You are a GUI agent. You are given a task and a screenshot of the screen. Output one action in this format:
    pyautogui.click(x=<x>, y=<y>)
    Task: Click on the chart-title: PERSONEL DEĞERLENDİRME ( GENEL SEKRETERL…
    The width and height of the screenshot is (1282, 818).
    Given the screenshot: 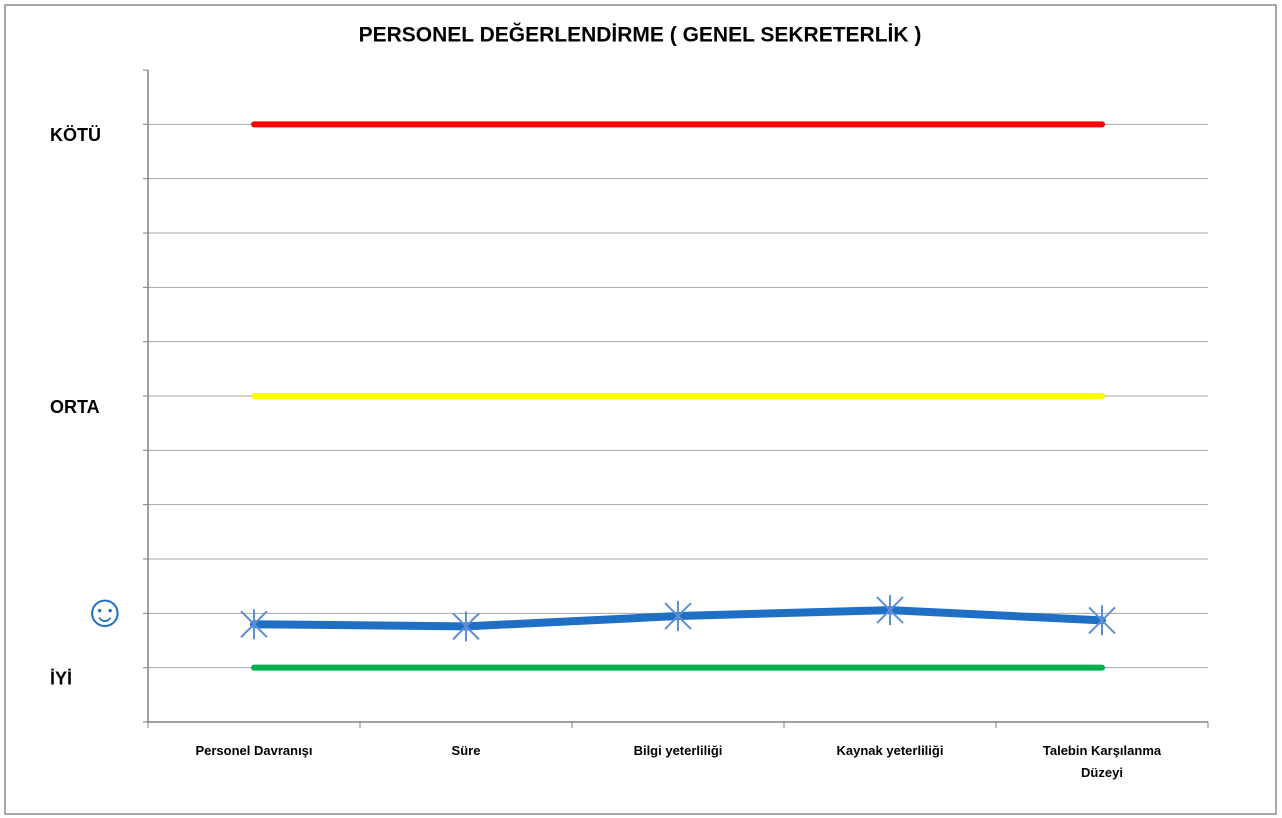 What is the action you would take?
    pyautogui.click(x=640, y=35)
    